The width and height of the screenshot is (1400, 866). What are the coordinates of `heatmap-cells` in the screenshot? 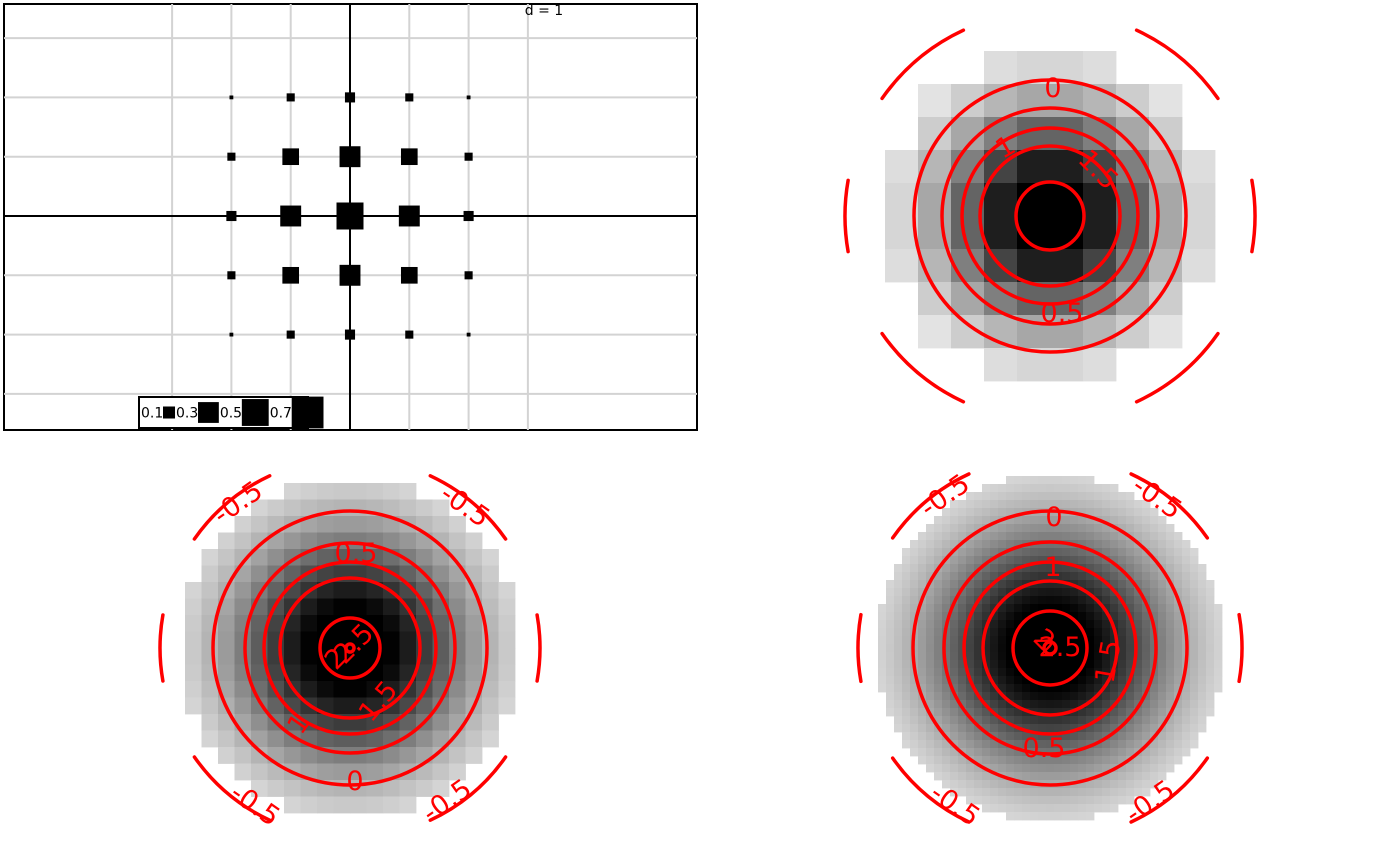 It's located at (1050, 648).